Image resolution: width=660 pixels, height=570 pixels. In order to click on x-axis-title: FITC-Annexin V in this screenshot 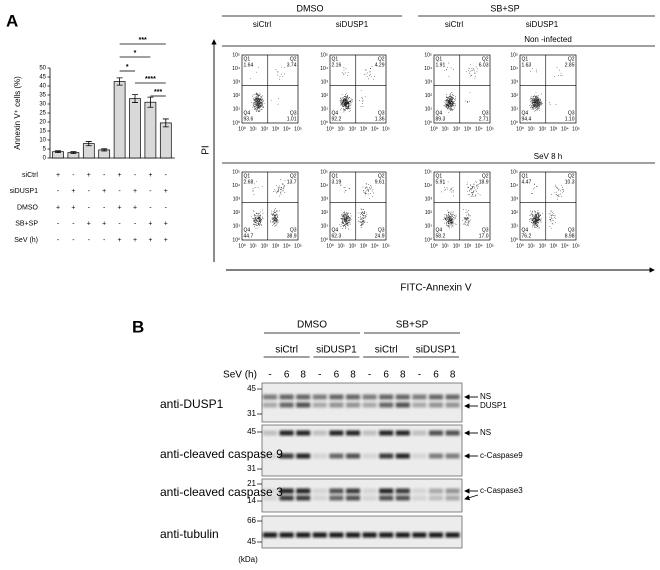, I will do `click(435, 288)`.